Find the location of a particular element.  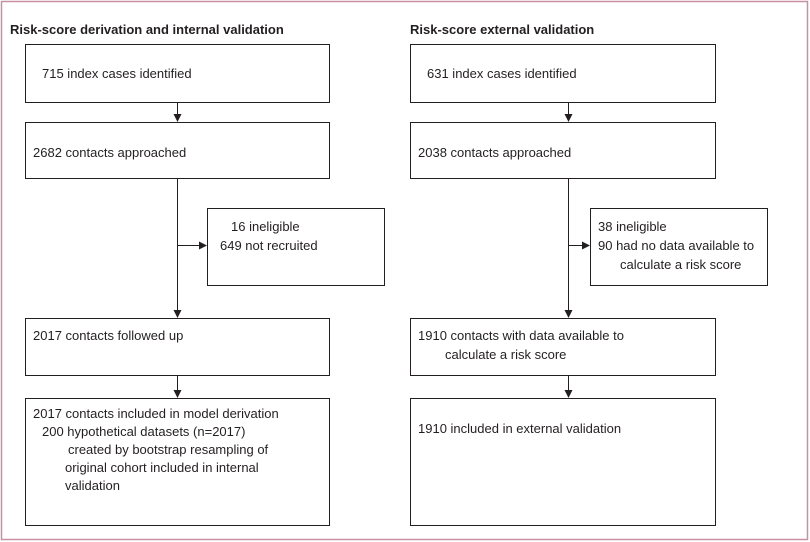

box-text: 200 hypothetical datasets (n=2017) is located at coordinates (143, 431).